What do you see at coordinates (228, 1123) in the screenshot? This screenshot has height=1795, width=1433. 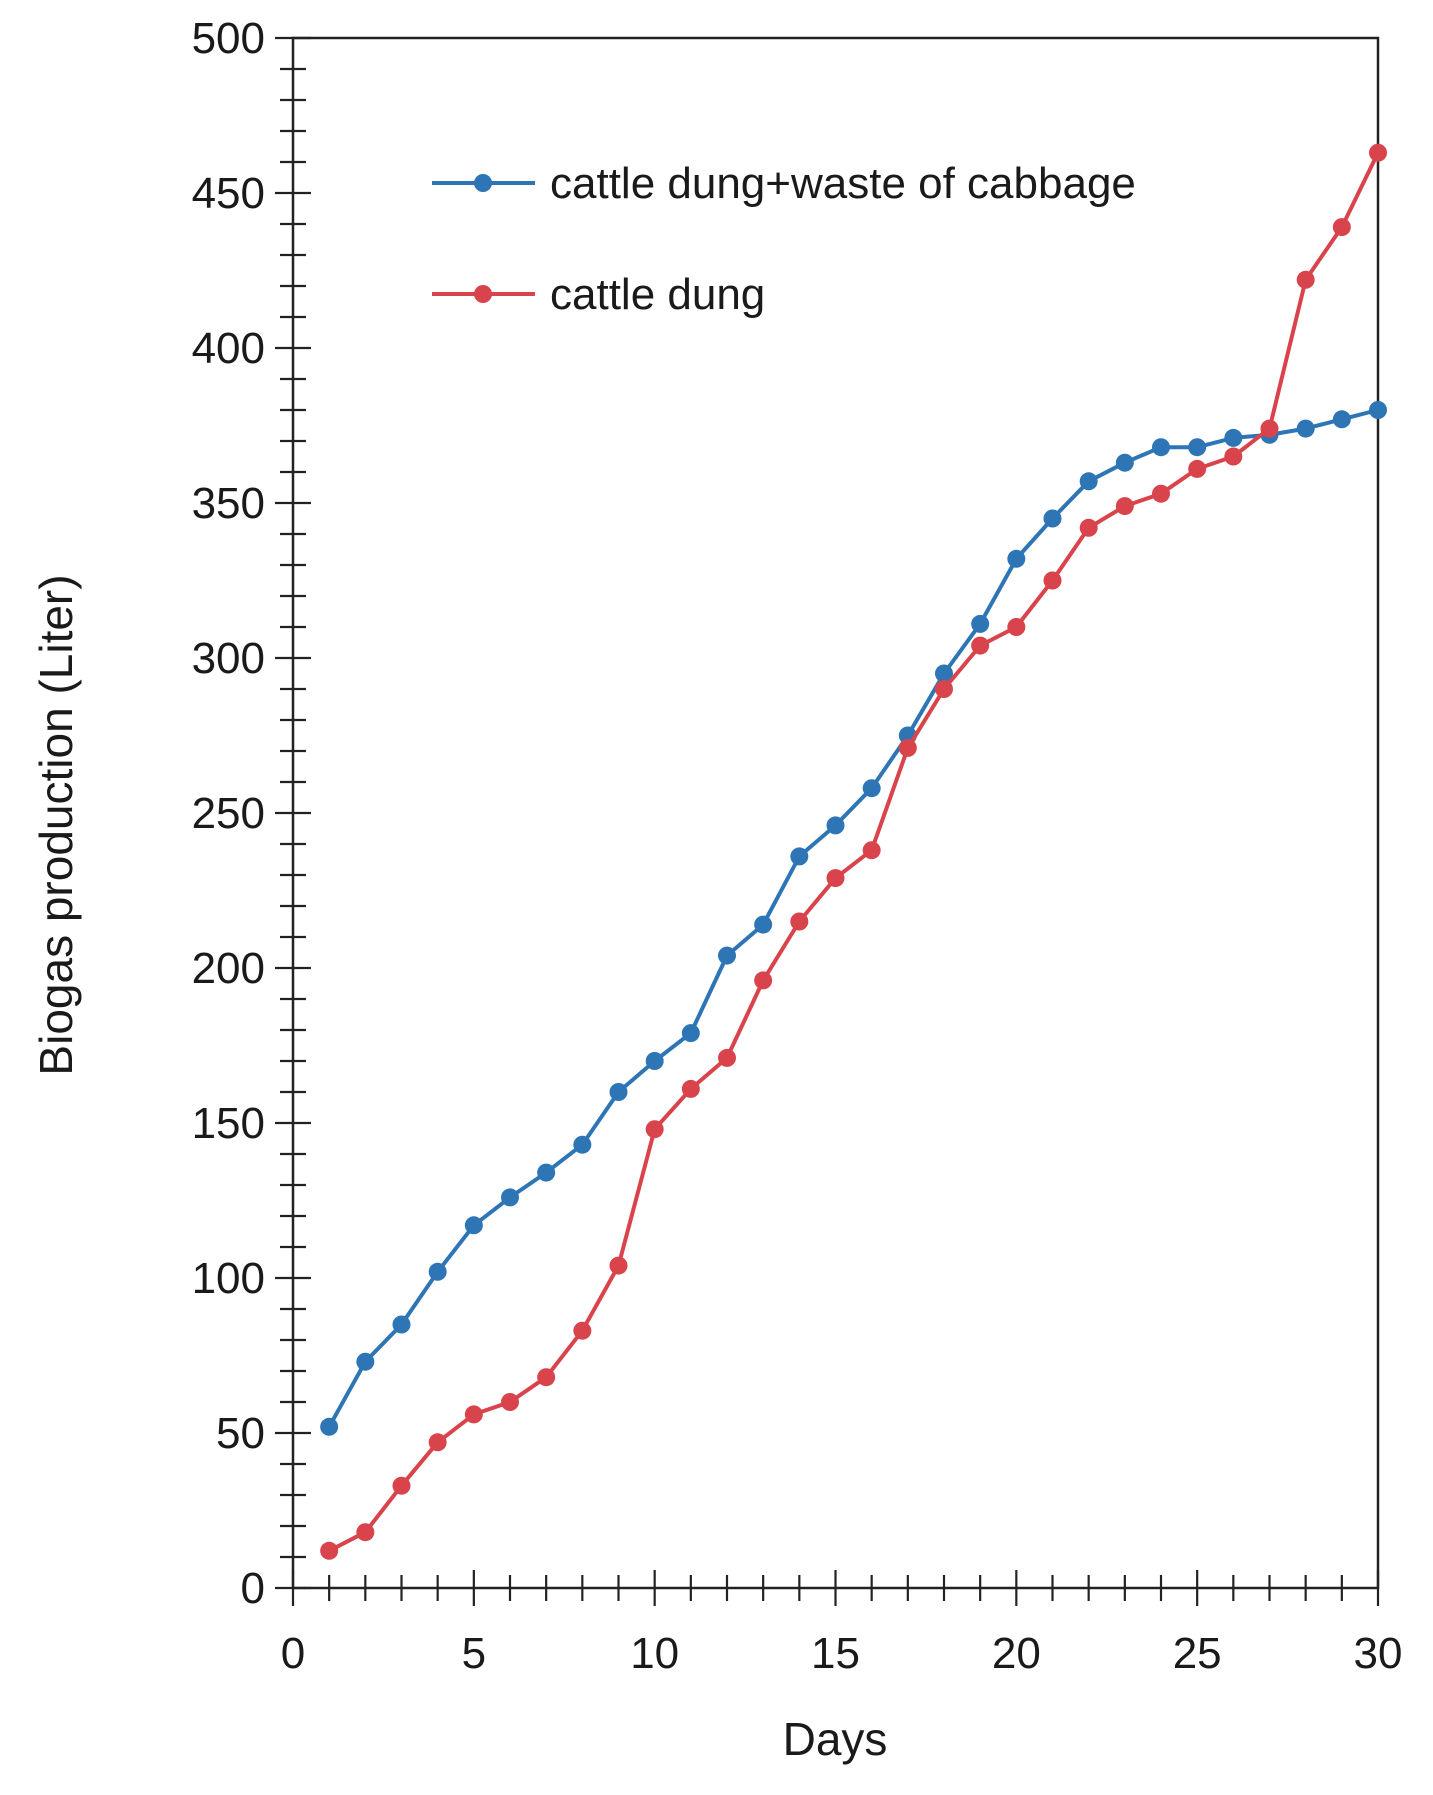 I see `y-tick-label: 150` at bounding box center [228, 1123].